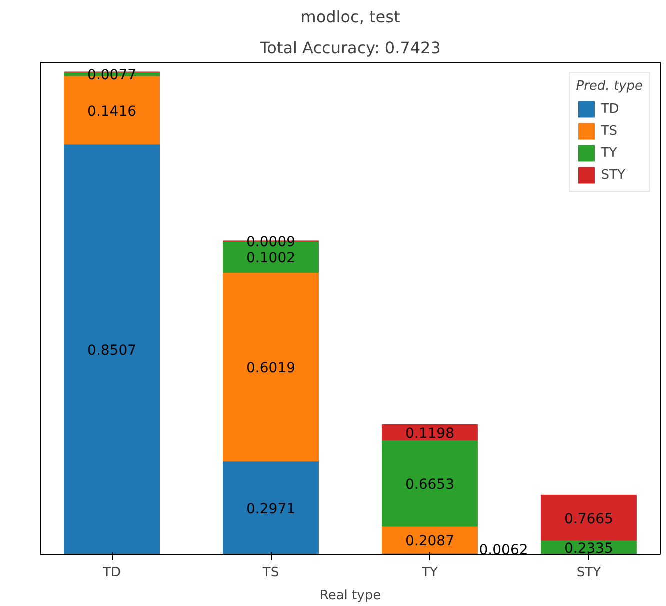 This screenshot has height=606, width=666. What do you see at coordinates (589, 549) in the screenshot?
I see `annotation: 0.2335` at bounding box center [589, 549].